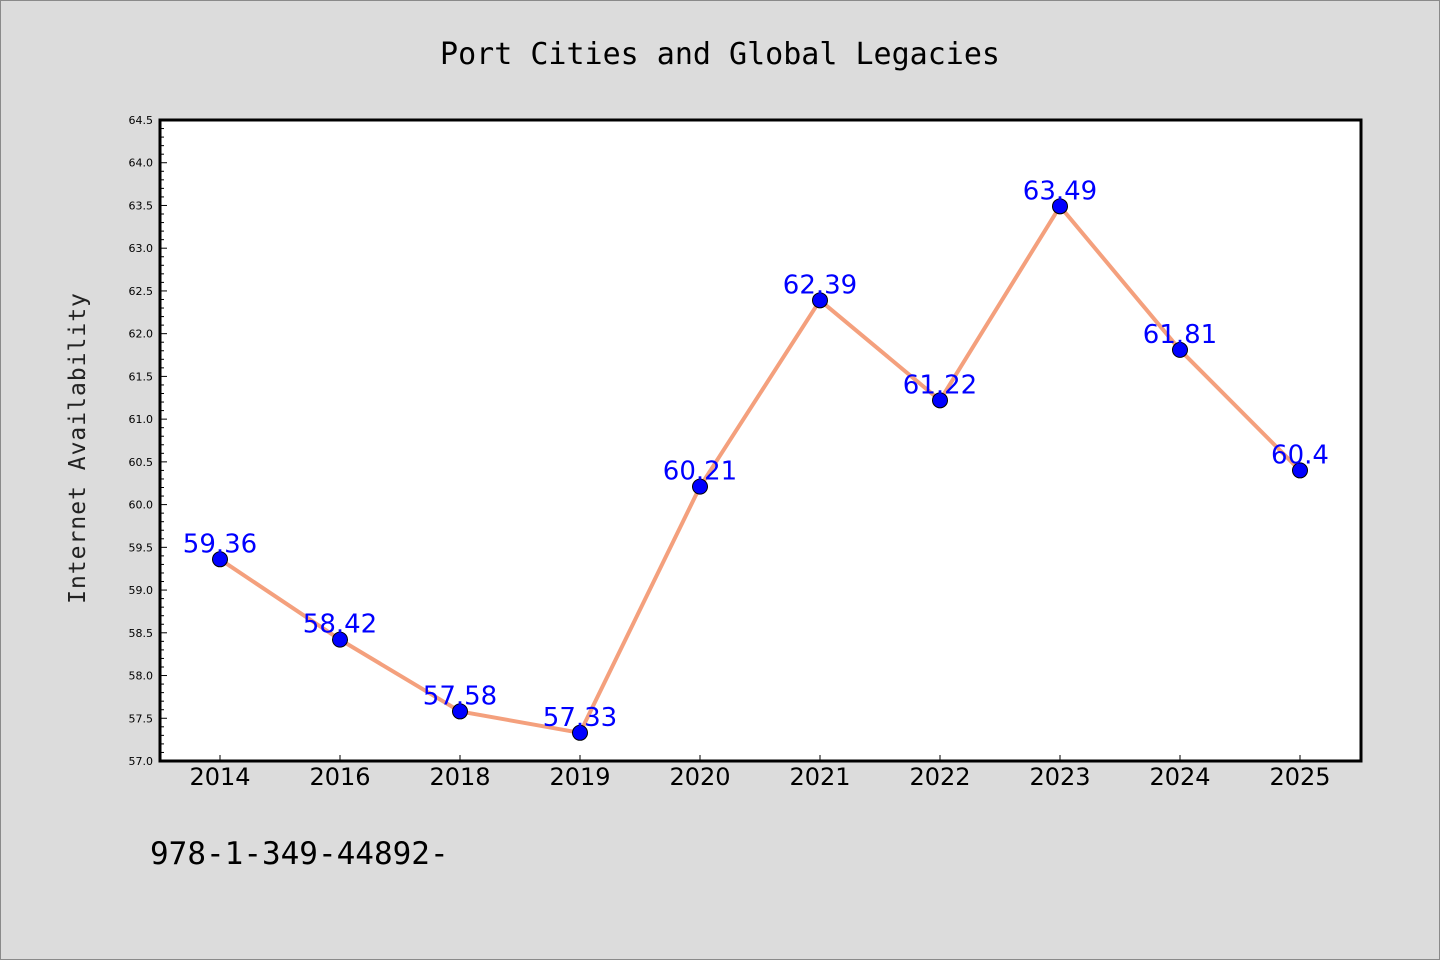 The width and height of the screenshot is (1440, 960). What do you see at coordinates (78, 448) in the screenshot?
I see `y-axis-label: Internet Availability` at bounding box center [78, 448].